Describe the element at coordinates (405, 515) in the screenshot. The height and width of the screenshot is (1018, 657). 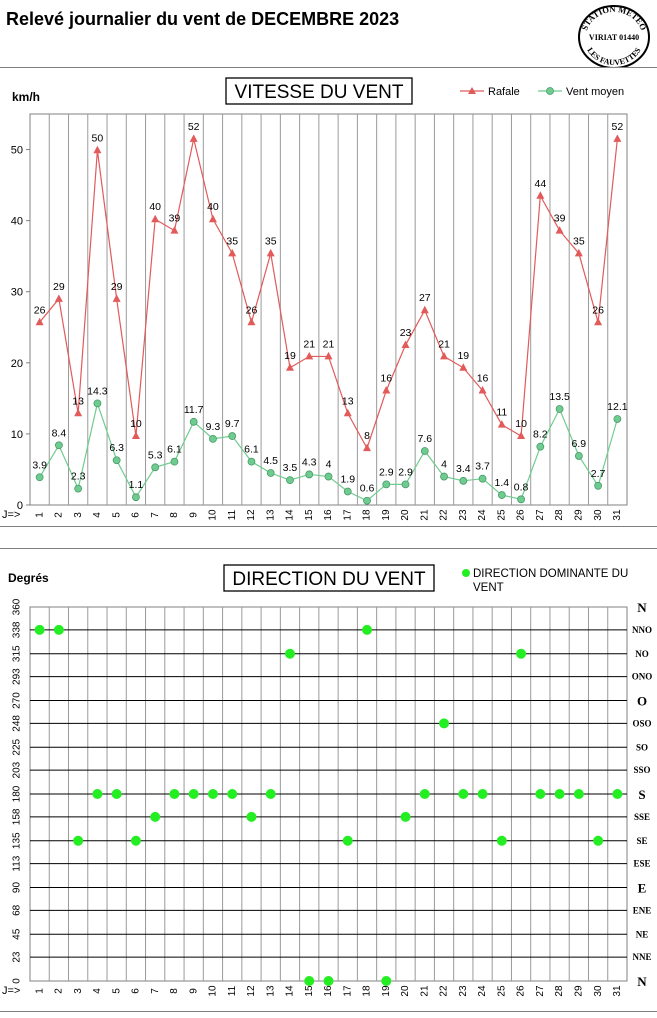
I see `x-tick-label: 20` at that location.